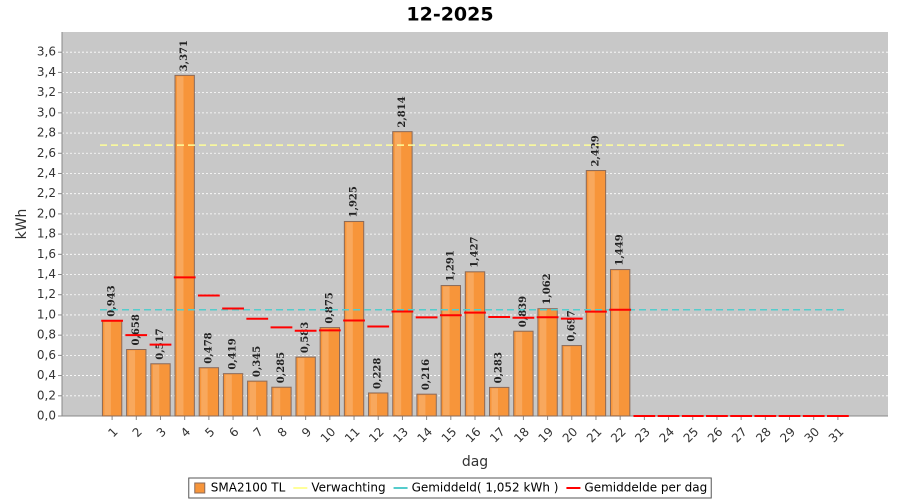  Describe the element at coordinates (46, 72) in the screenshot. I see `y-tick-label: 3,4` at that location.